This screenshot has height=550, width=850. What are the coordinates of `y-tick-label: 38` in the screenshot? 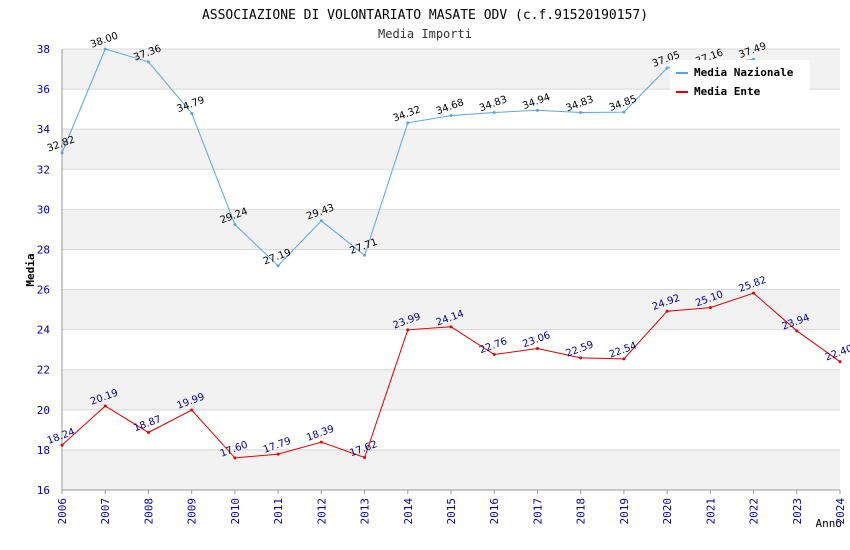 It's located at (43, 49).